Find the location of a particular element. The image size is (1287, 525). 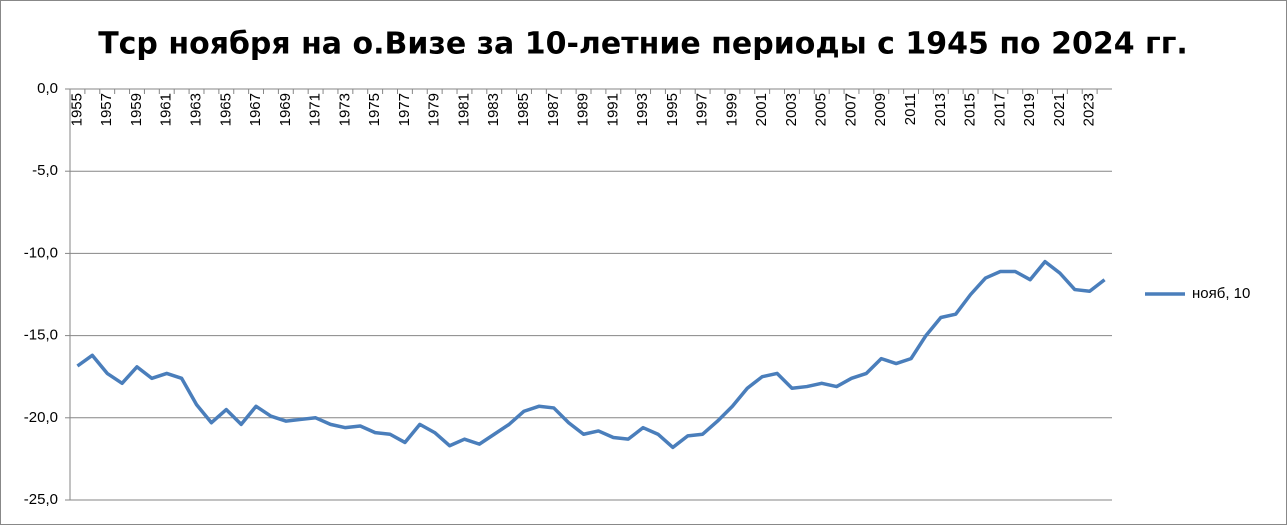

x-tick-label: 1975 is located at coordinates (374, 109).